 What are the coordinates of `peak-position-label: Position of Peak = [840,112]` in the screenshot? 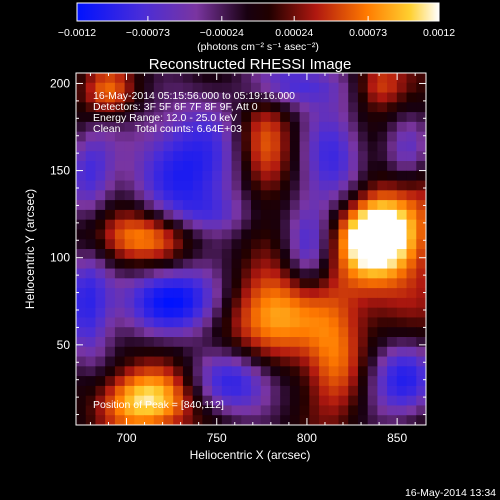 It's located at (158, 405).